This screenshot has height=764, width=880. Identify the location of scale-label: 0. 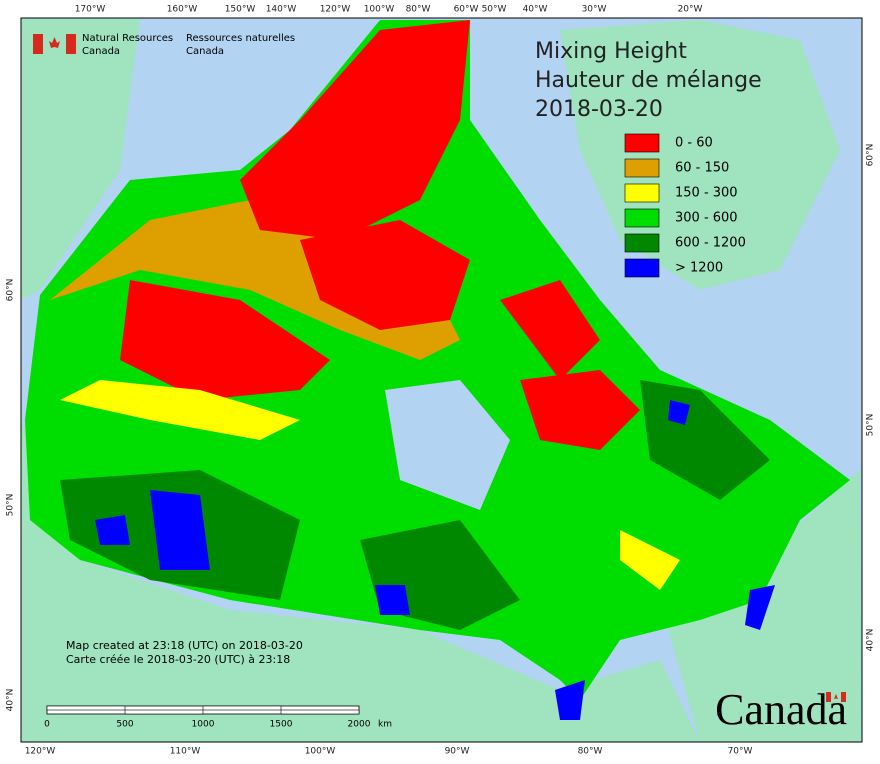
(47, 725).